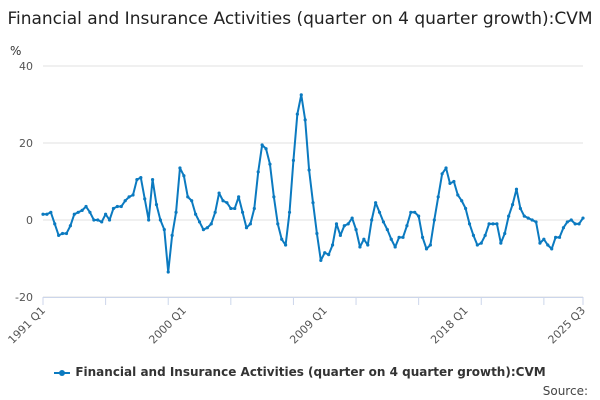 The width and height of the screenshot is (600, 400). Describe the element at coordinates (567, 325) in the screenshot. I see `x-tick-label: 2025 Q3` at that location.